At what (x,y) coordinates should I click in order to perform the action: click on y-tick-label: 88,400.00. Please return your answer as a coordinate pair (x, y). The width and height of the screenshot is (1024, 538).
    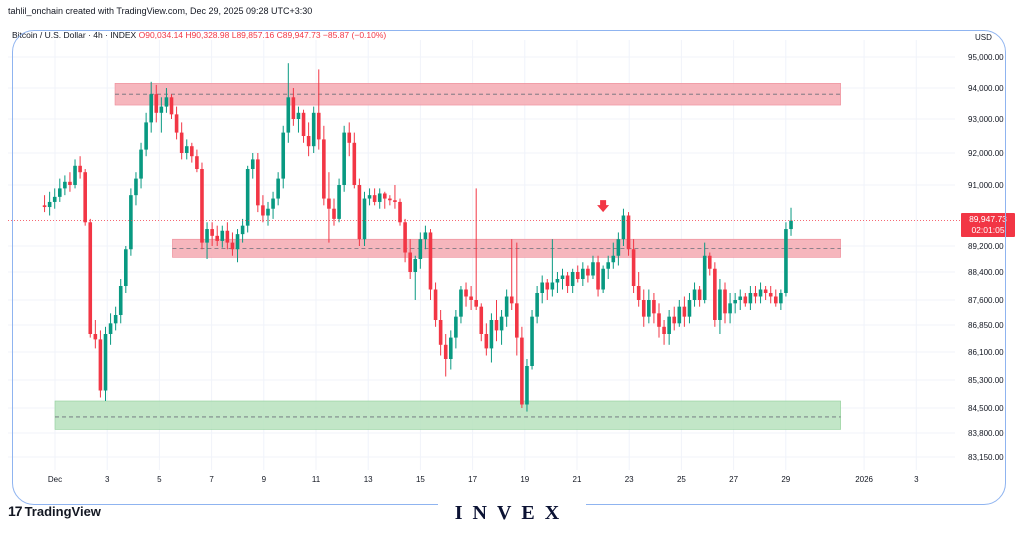
    Looking at the image, I should click on (986, 272).